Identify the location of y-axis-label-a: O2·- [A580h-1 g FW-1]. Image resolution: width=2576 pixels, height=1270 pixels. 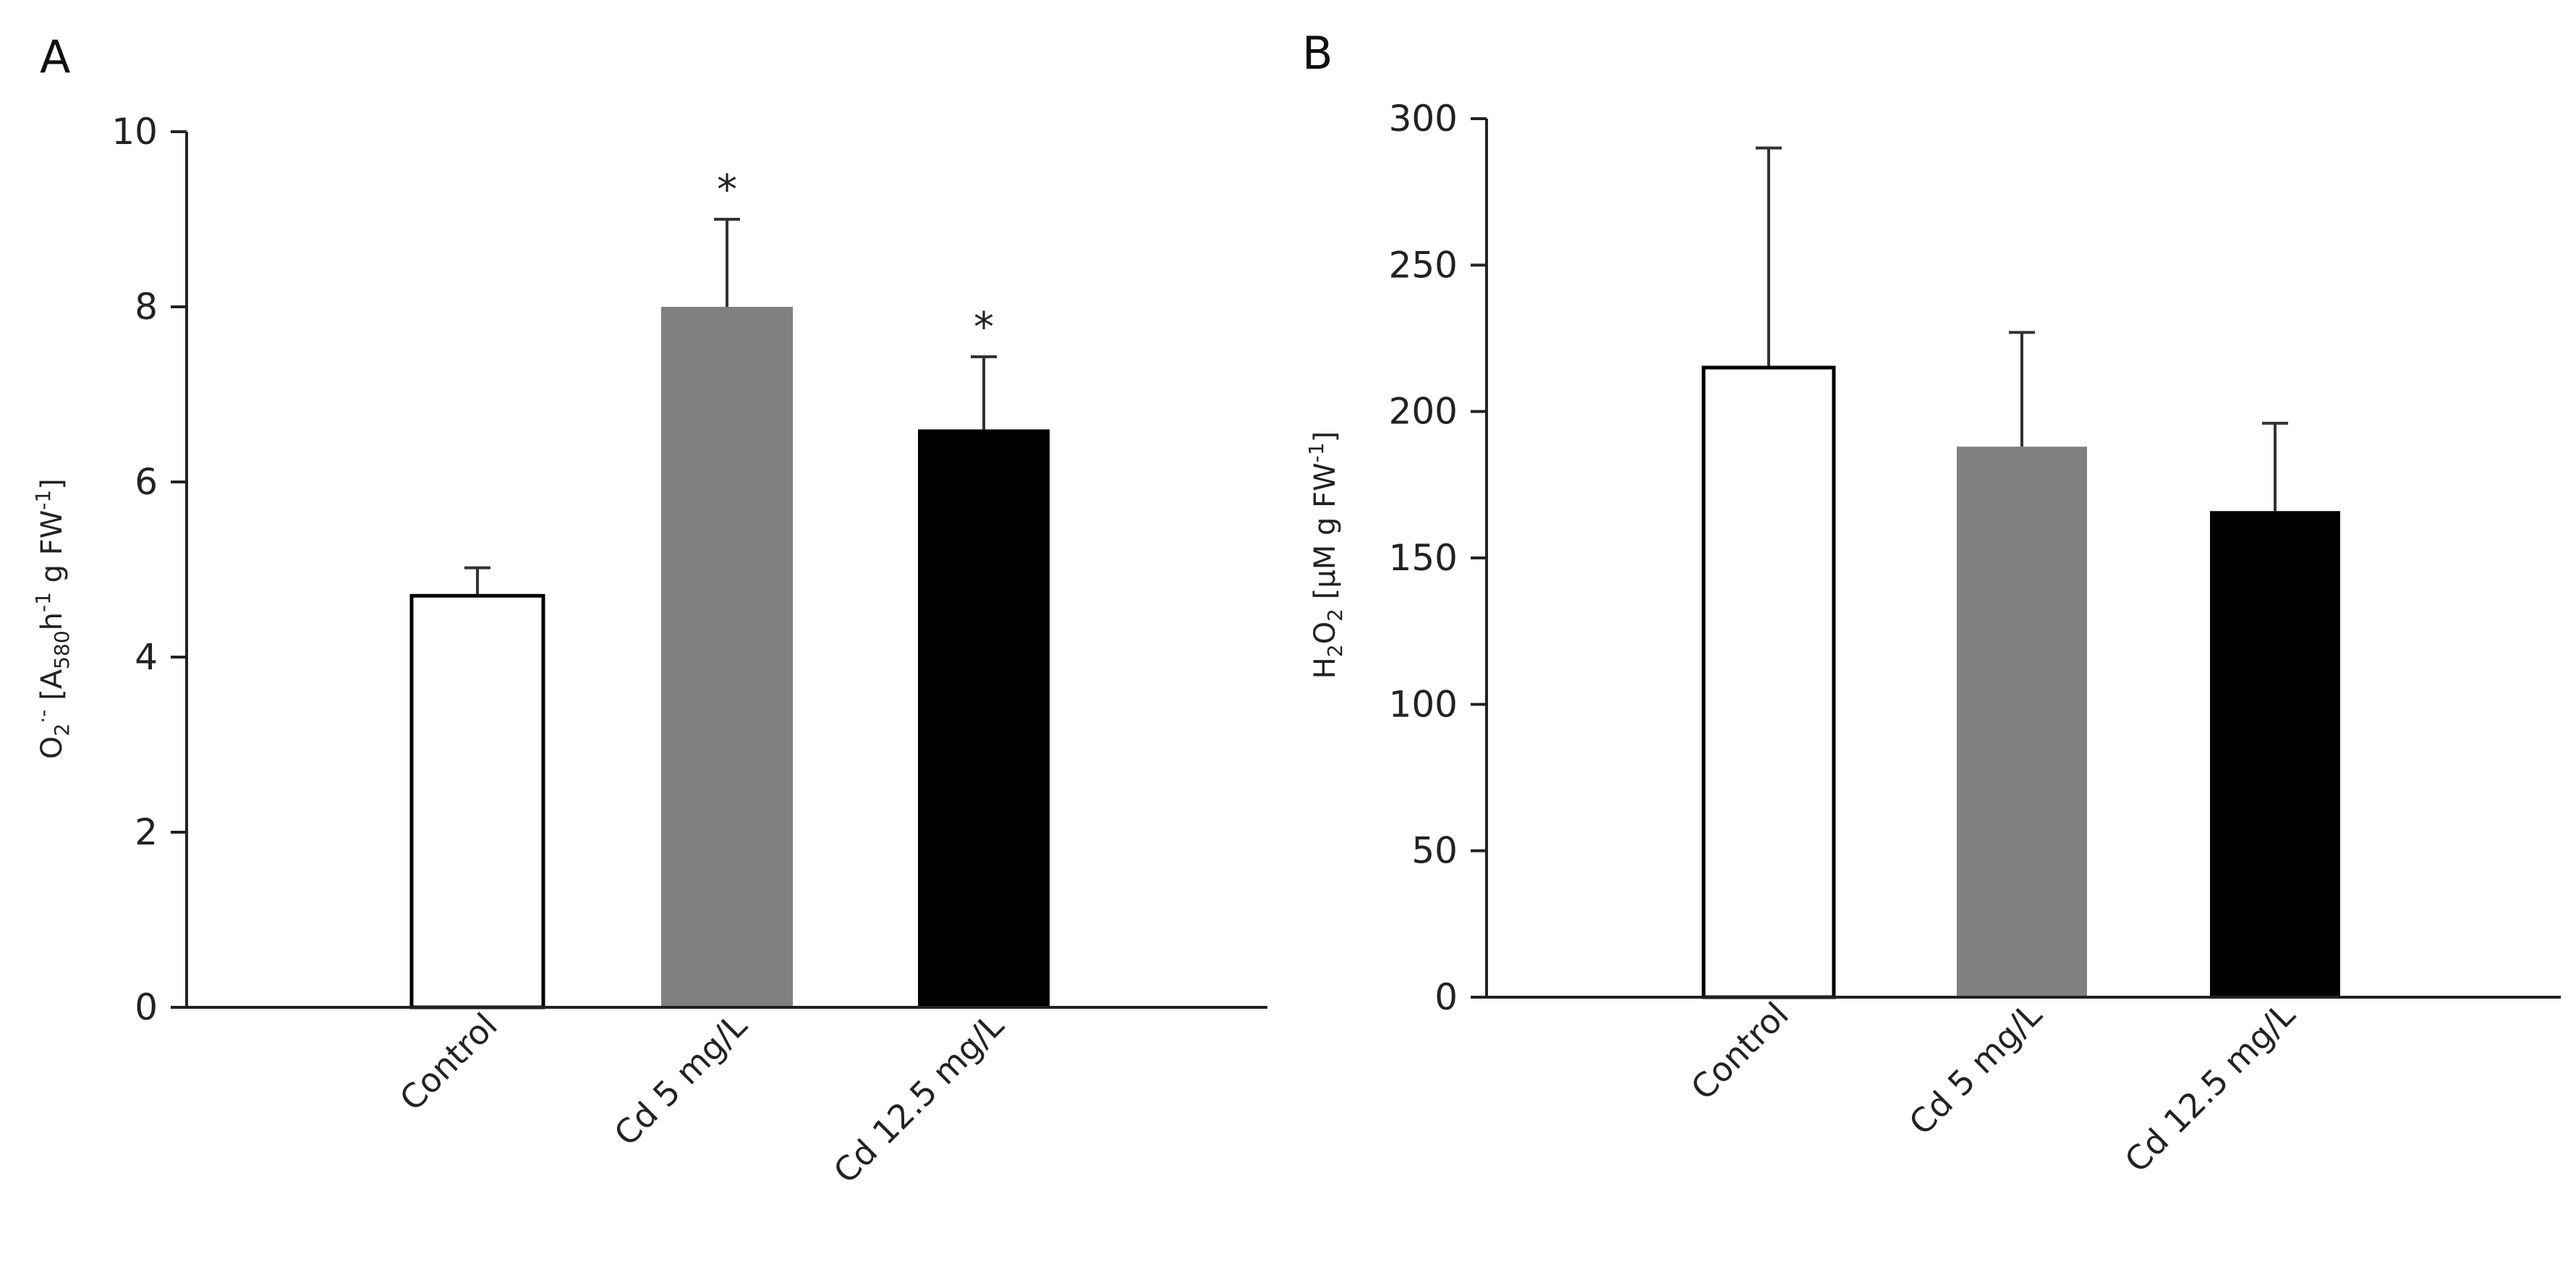
(52, 618).